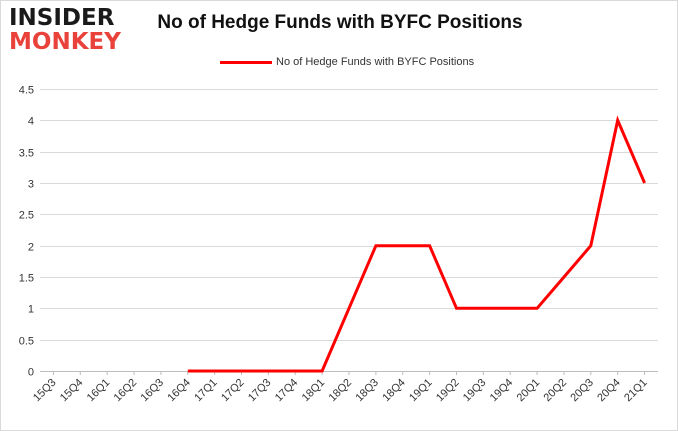  Describe the element at coordinates (72, 391) in the screenshot. I see `x-tick-label: 15Q4` at that location.